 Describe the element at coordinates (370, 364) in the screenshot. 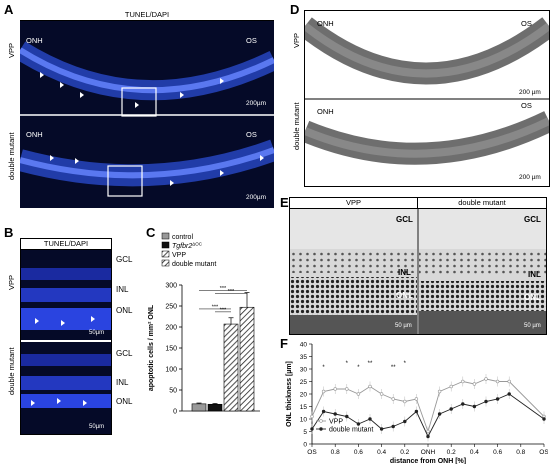

I see `chart-f-star-3: **` at that location.